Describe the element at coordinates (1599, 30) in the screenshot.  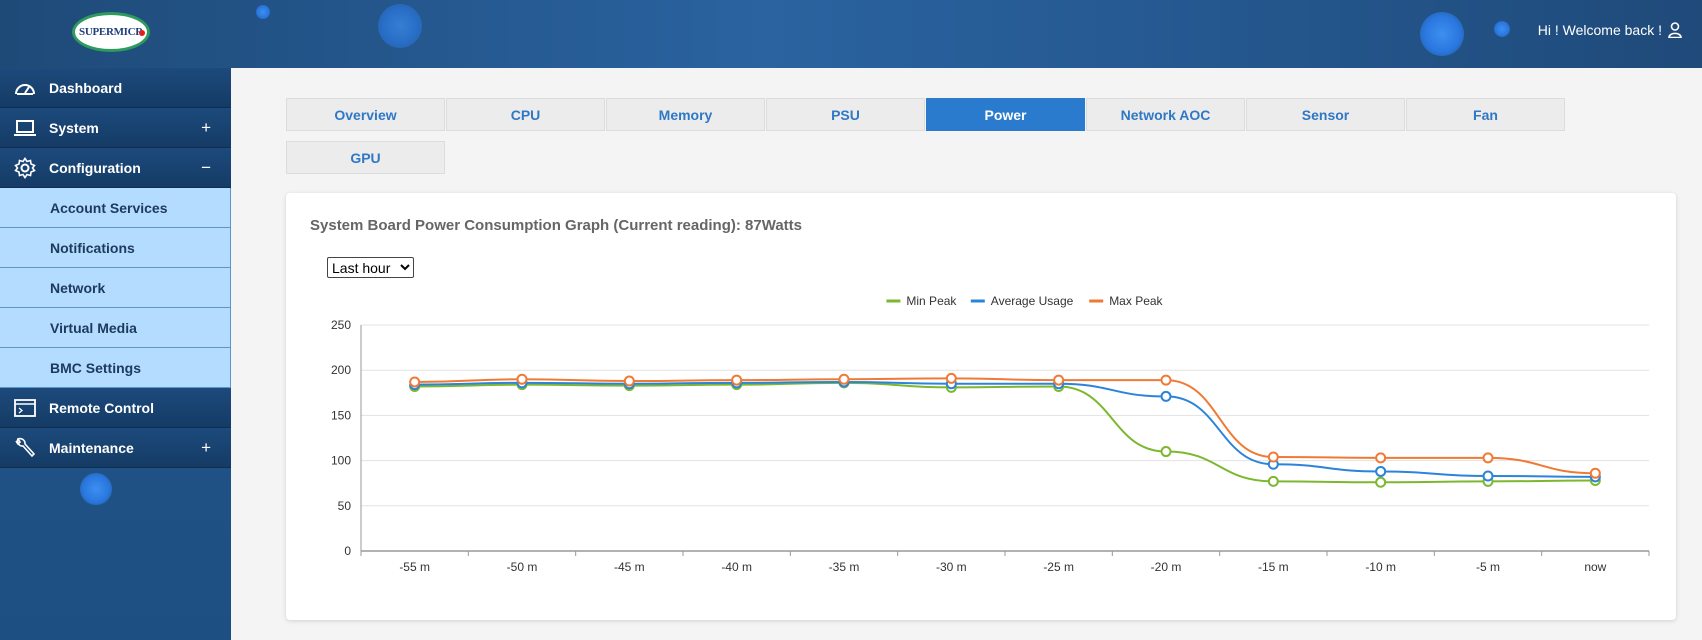
I see `welcome-text: Hi ! Welcome back !` at that location.